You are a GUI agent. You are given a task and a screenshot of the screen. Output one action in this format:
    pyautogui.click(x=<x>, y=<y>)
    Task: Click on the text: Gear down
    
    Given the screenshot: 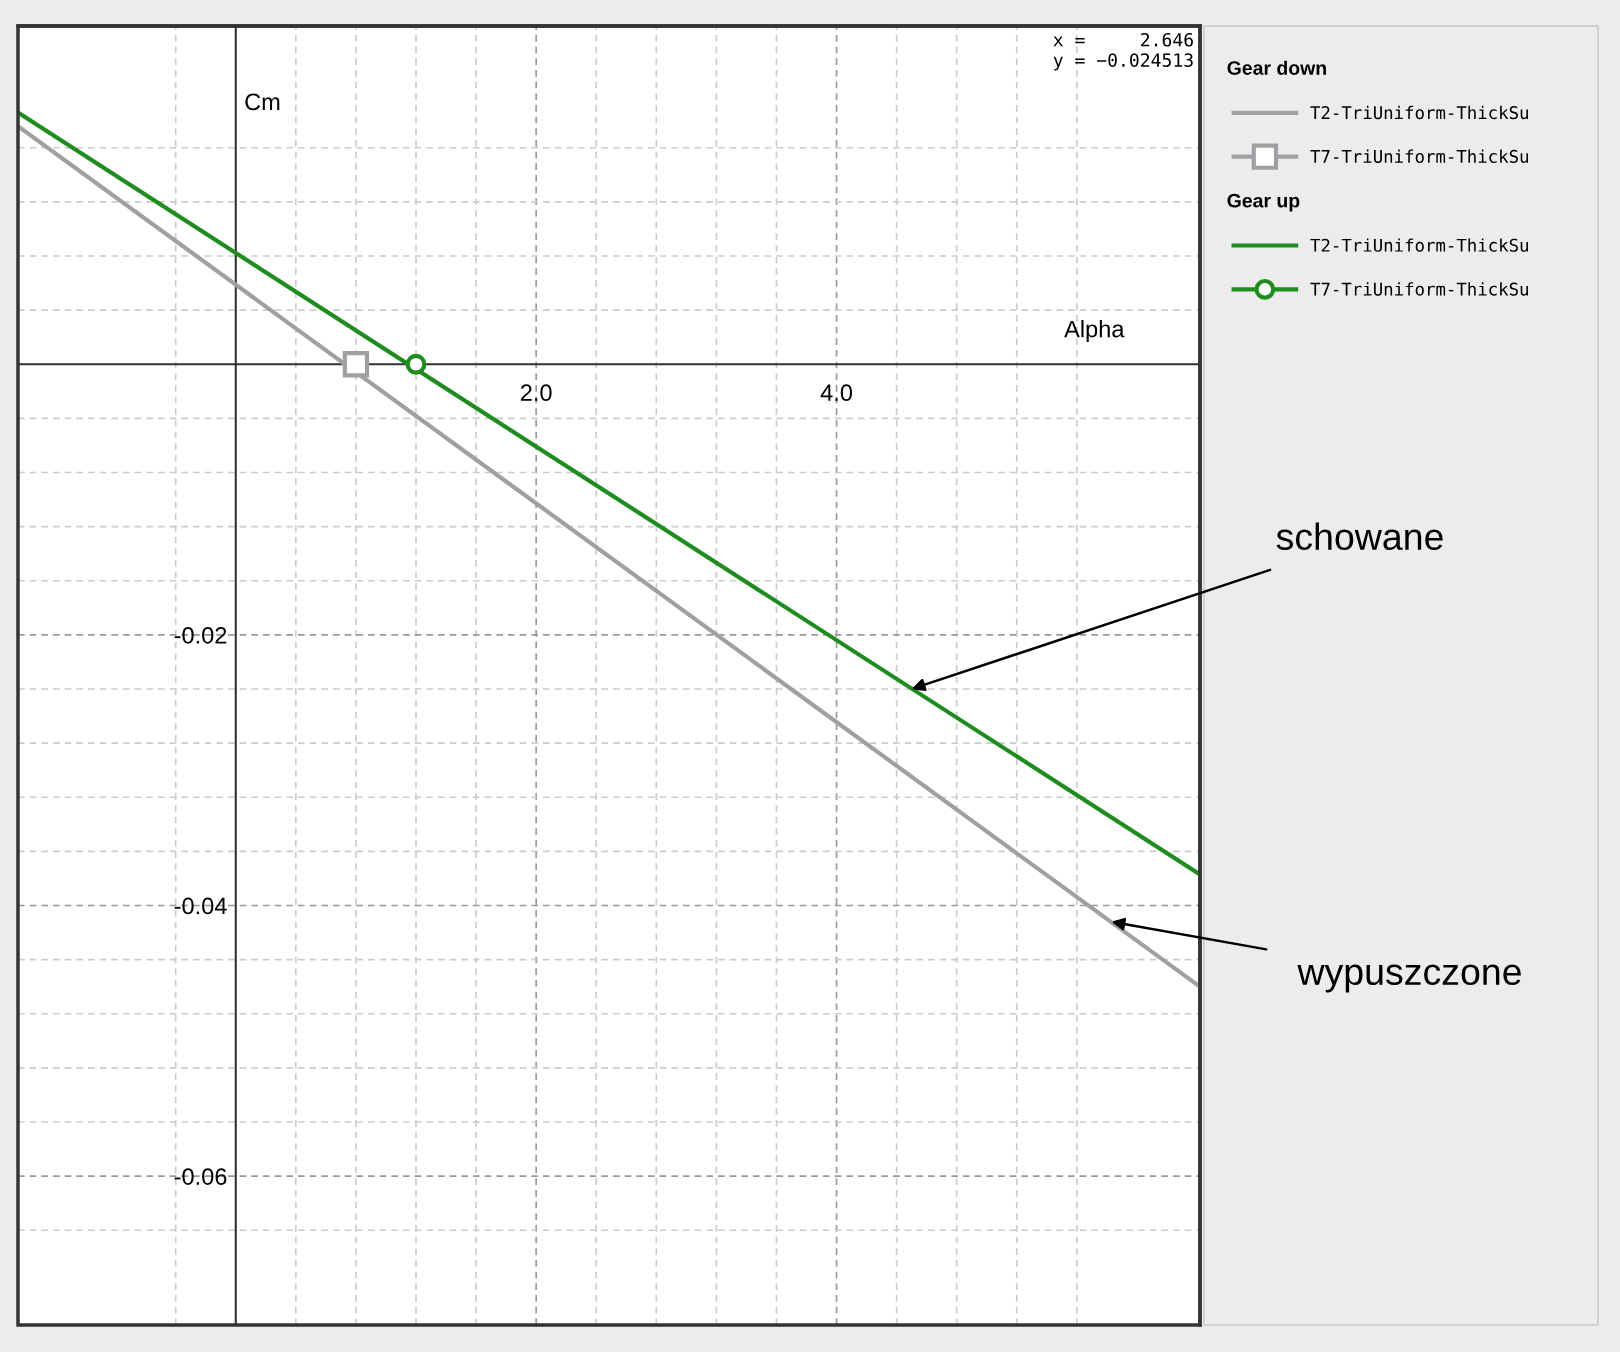 What is the action you would take?
    pyautogui.click(x=1276, y=67)
    